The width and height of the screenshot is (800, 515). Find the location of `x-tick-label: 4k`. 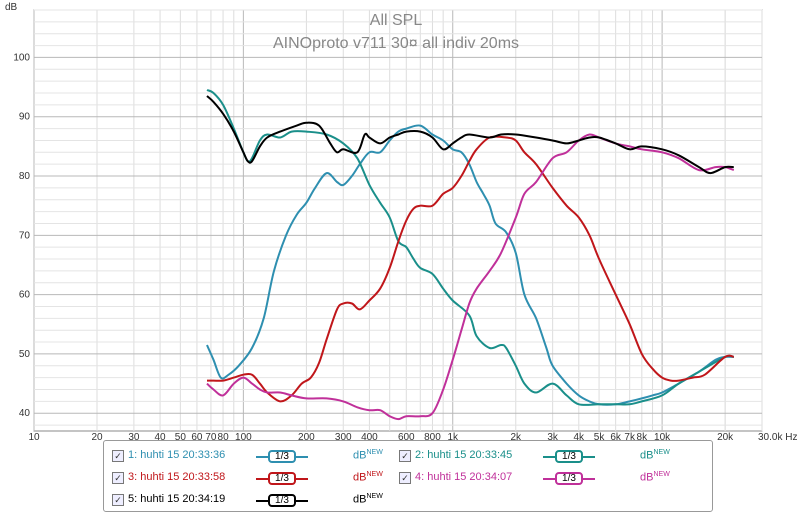

x-tick-label: 4k is located at coordinates (580, 436).